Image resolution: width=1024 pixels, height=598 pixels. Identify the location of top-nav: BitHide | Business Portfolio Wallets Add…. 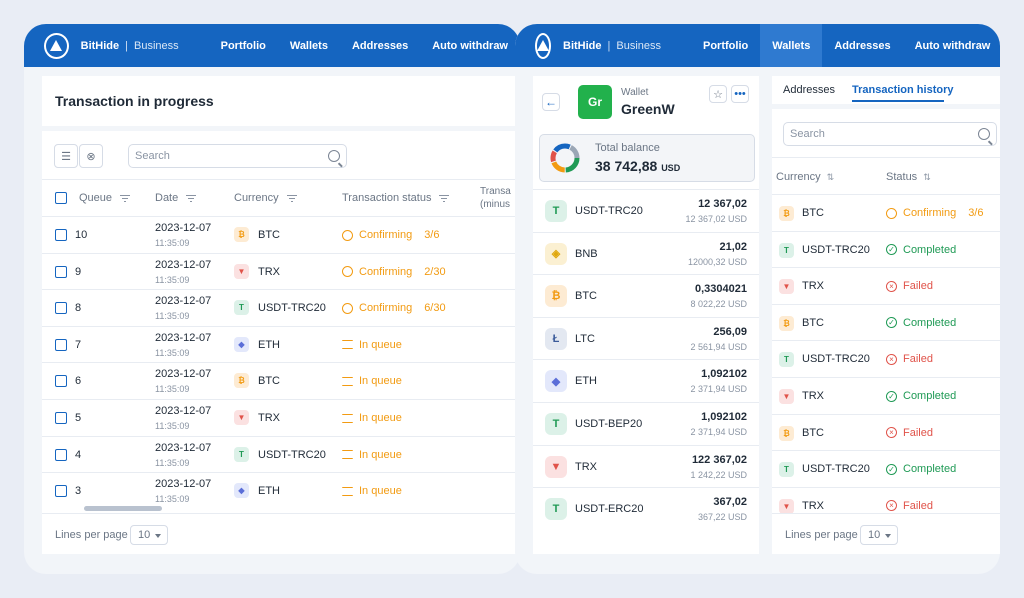
(757, 45).